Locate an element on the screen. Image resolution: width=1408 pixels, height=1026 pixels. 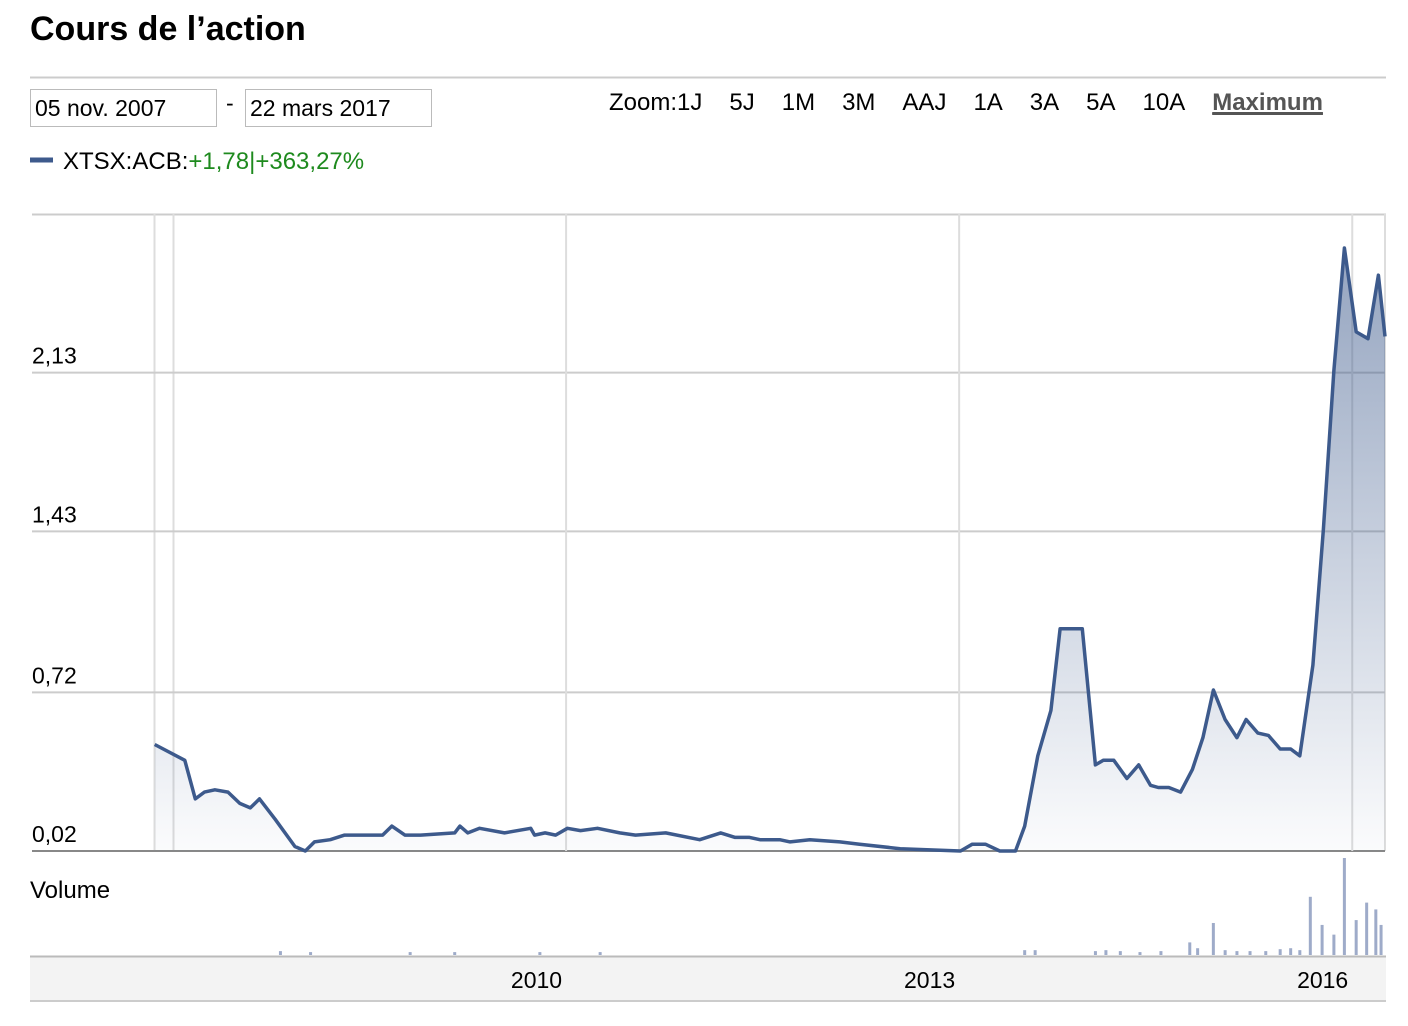
zoom-option: Maximum is located at coordinates (1267, 102).